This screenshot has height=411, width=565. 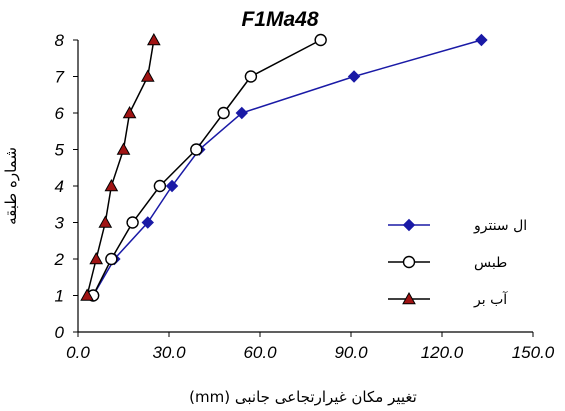 I want to click on y-tick-label: 8, so click(x=60, y=40).